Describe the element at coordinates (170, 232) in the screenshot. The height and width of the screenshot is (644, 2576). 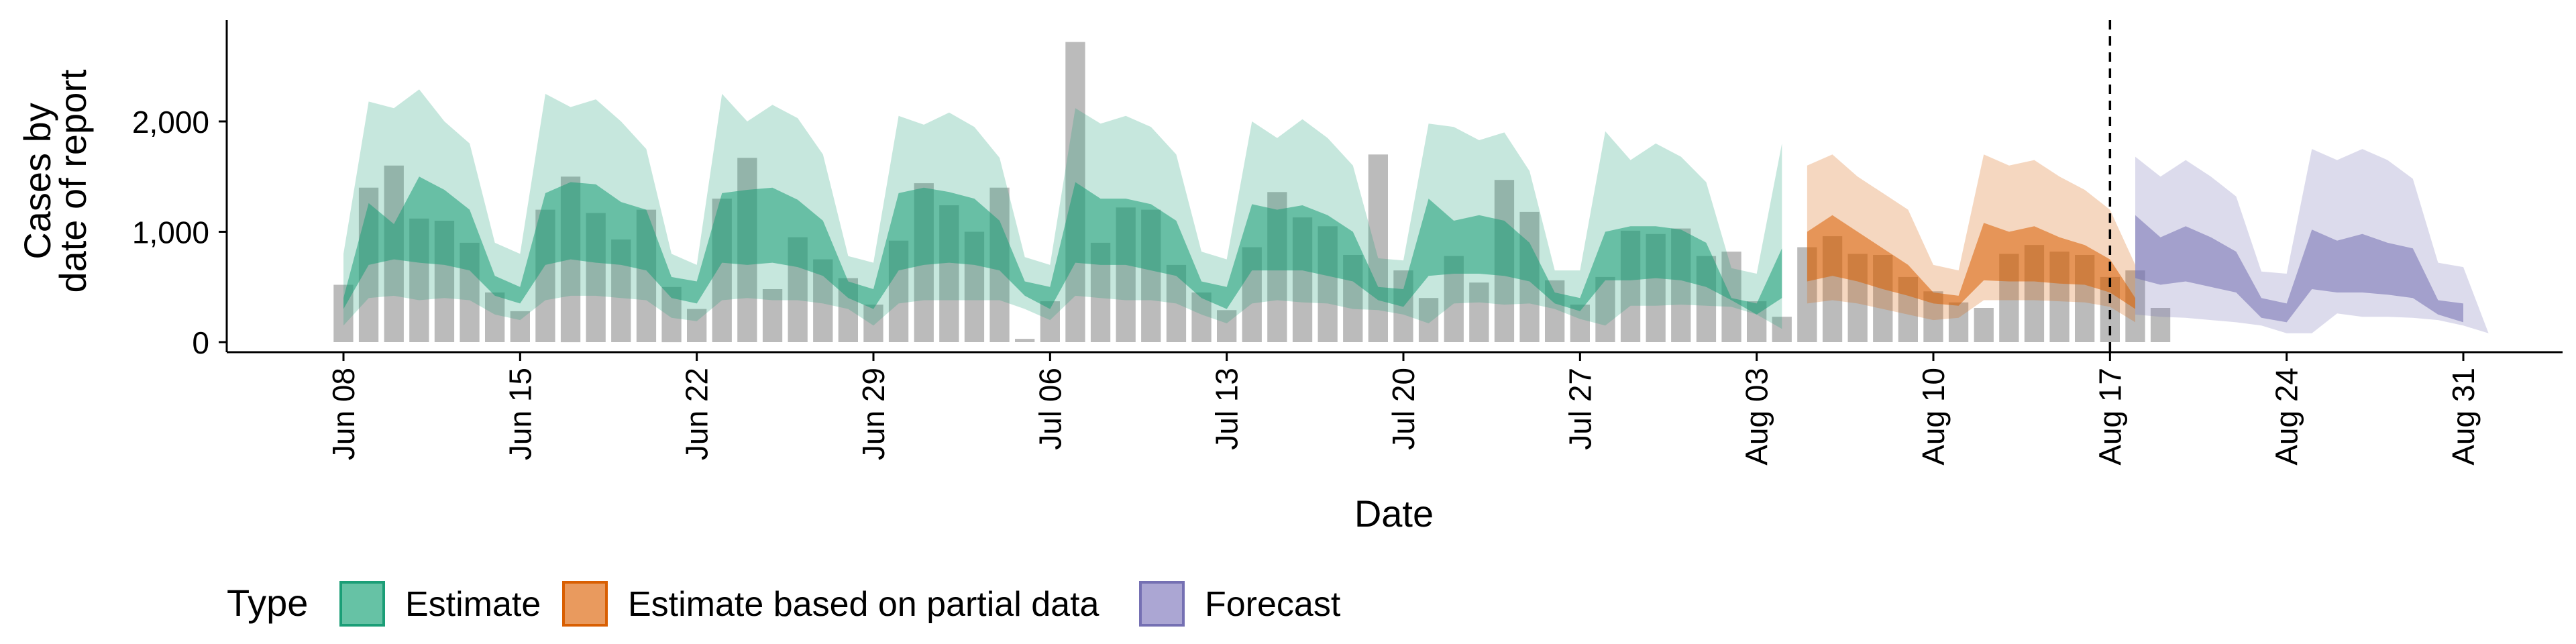
I see `y-tick-label: 1,000` at that location.